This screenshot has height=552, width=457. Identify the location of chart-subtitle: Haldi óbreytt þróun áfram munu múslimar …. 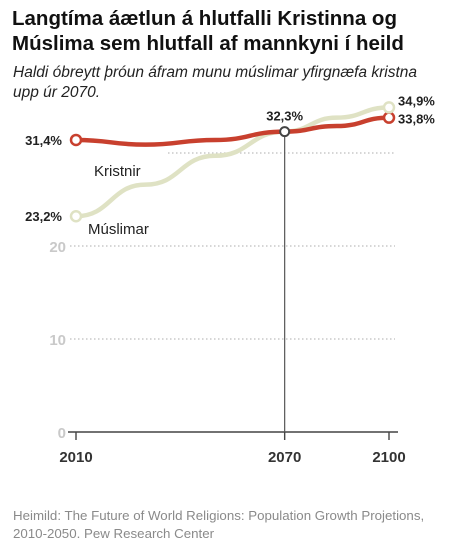
(215, 82).